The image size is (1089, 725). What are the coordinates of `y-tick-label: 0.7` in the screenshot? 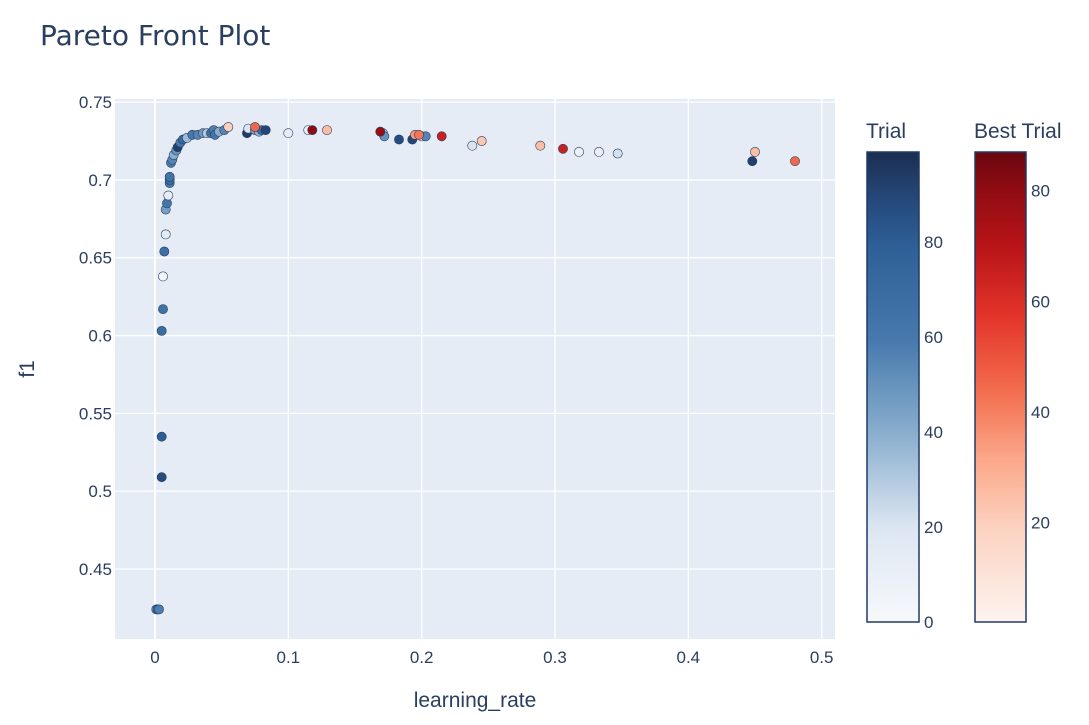 It's located at (100, 180).